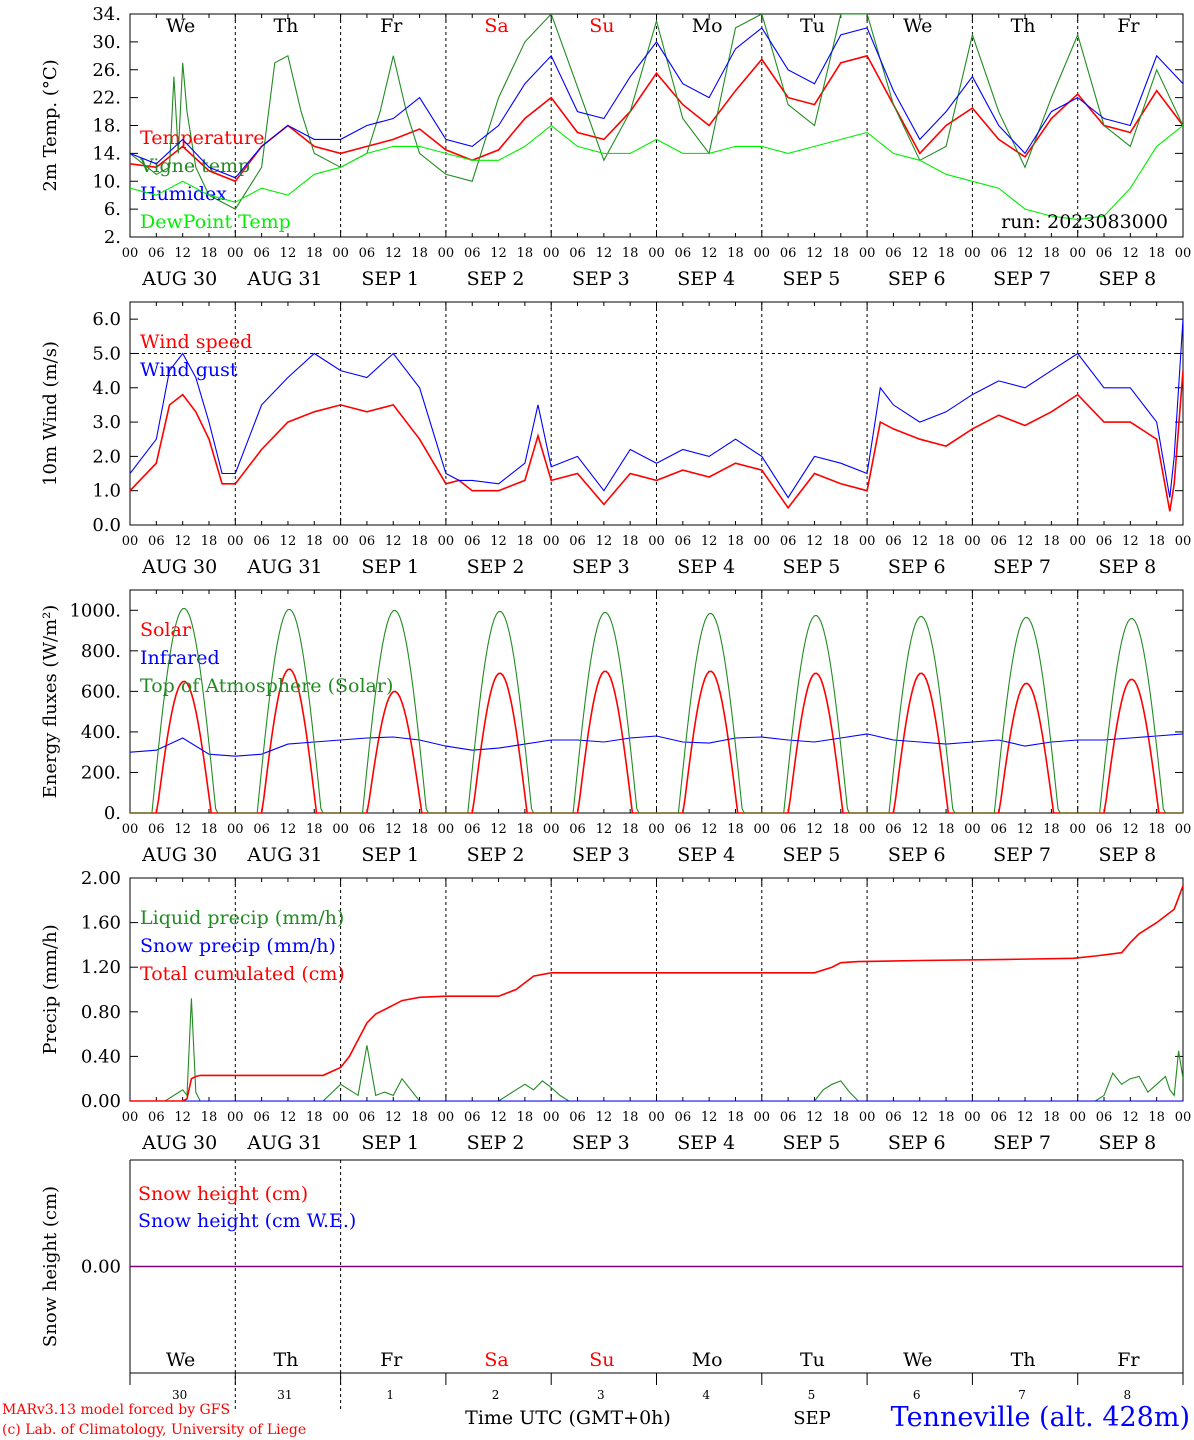 The width and height of the screenshot is (1194, 1440). I want to click on y-tick-label: 22., so click(106, 98).